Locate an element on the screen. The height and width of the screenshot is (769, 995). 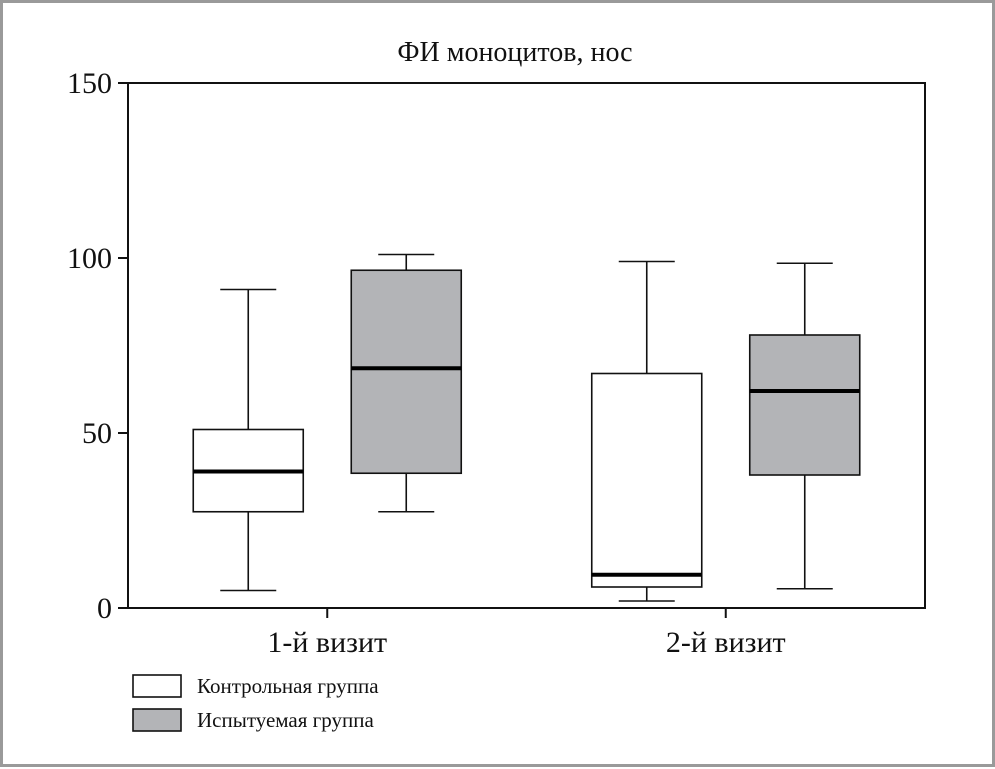
legend-label: Контрольная группа is located at coordinates (288, 686).